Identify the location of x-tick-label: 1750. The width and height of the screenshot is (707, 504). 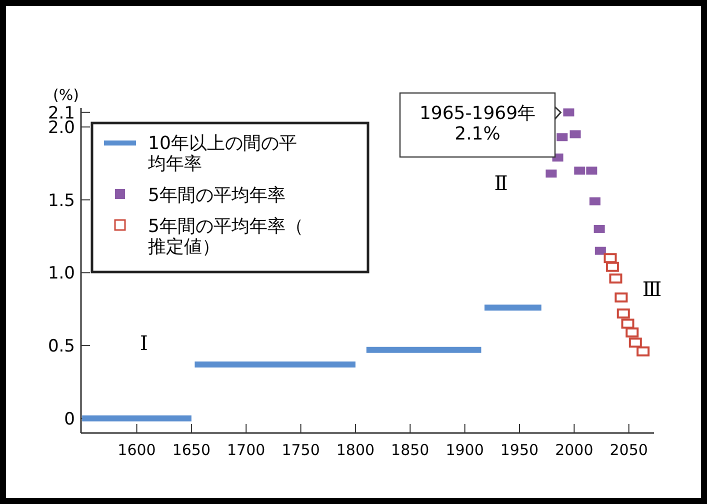
(301, 450).